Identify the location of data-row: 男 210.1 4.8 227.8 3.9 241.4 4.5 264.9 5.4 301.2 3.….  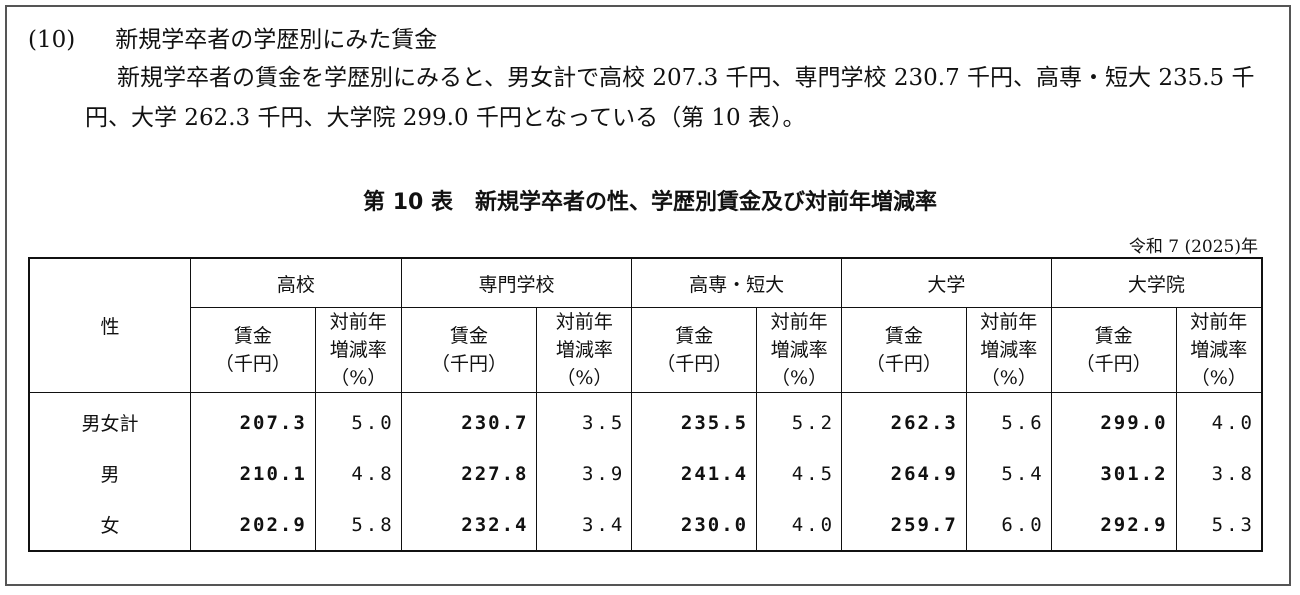
(645, 473).